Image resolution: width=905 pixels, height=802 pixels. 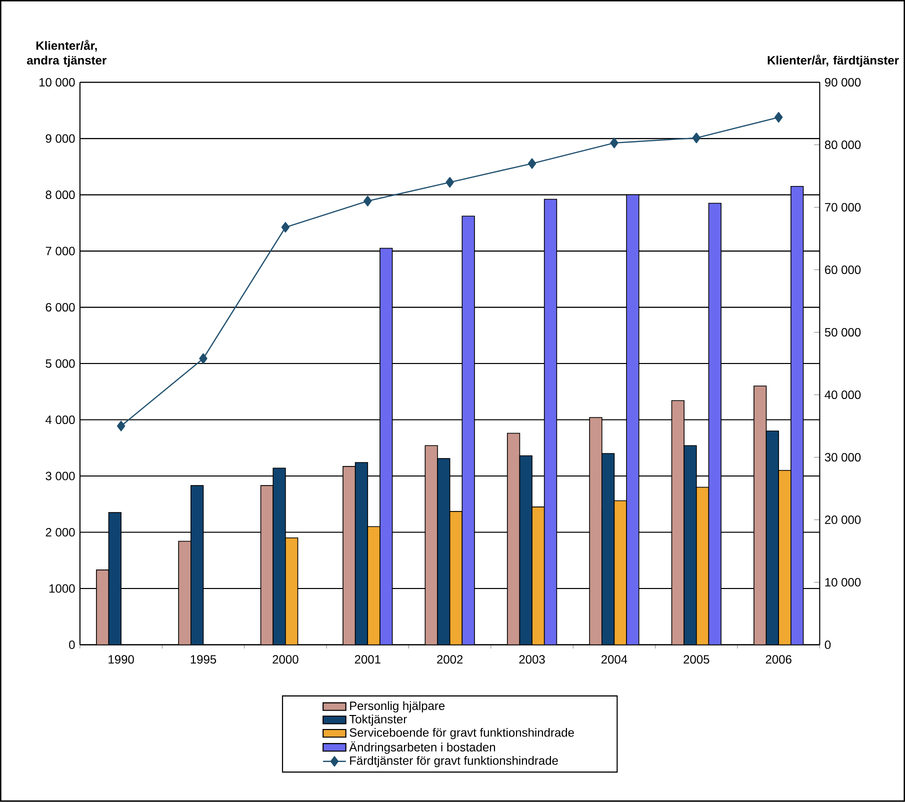 What do you see at coordinates (60, 363) in the screenshot?
I see `y-tick-label: 5 000` at bounding box center [60, 363].